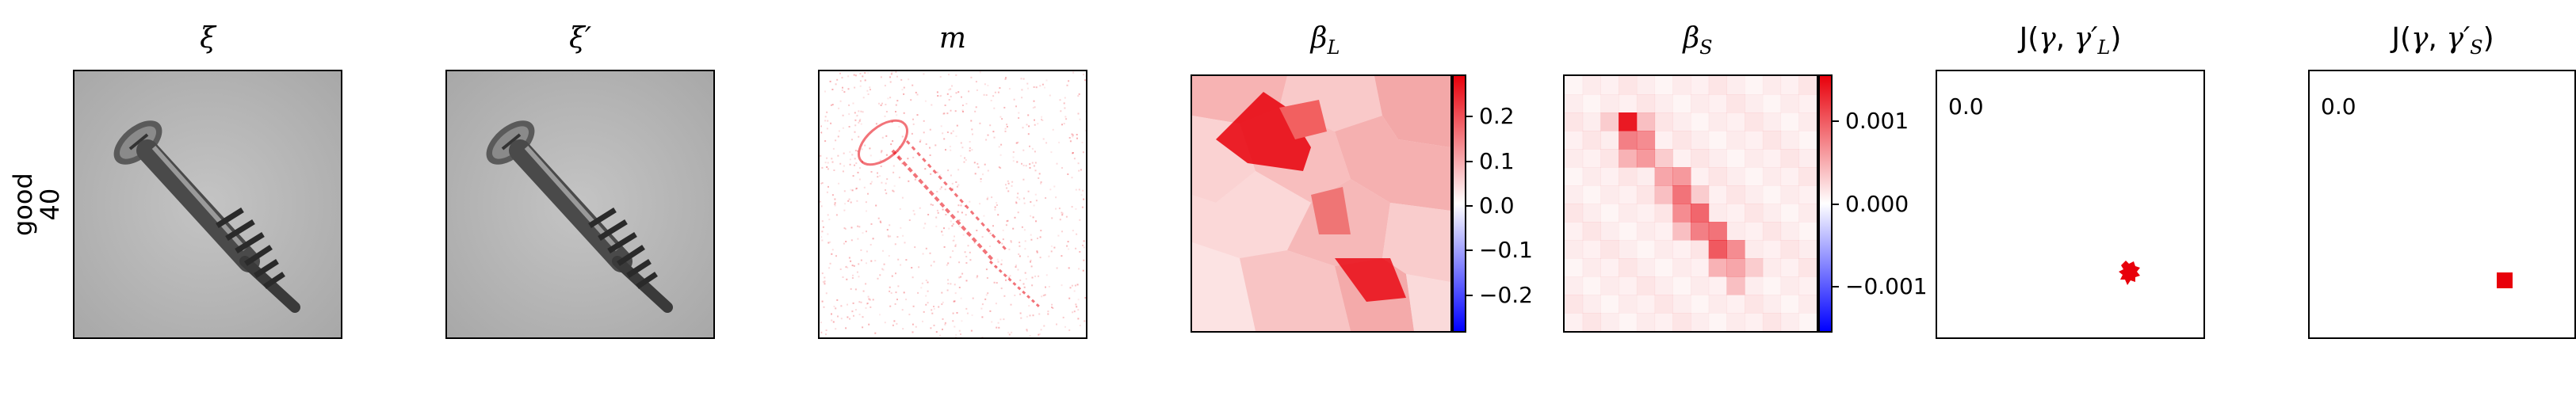 The width and height of the screenshot is (2576, 396). What do you see at coordinates (1321, 203) in the screenshot?
I see `heatmap-panel-beta-l` at bounding box center [1321, 203].